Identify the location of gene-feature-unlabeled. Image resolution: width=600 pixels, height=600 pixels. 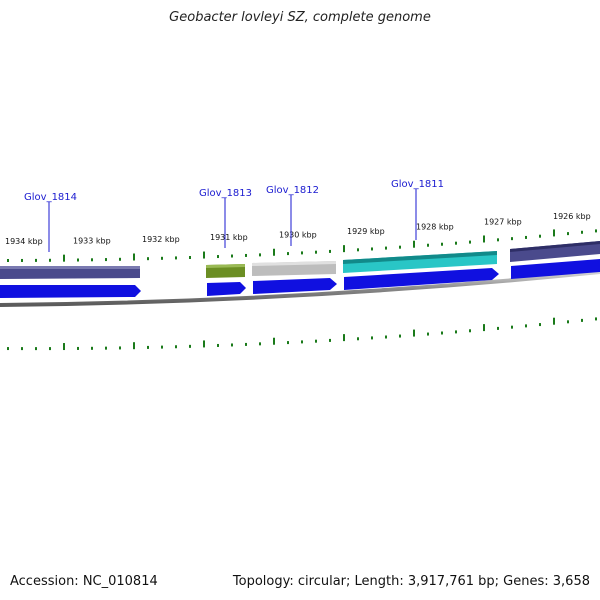
(555, 251).